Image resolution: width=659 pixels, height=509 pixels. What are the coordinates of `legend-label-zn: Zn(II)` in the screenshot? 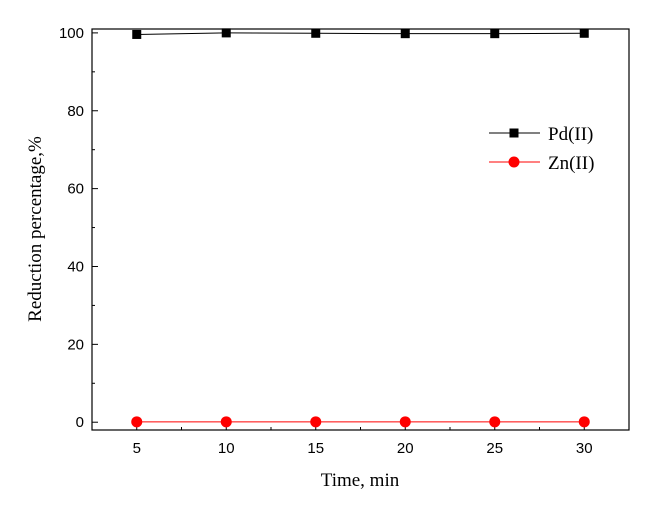 It's located at (571, 163).